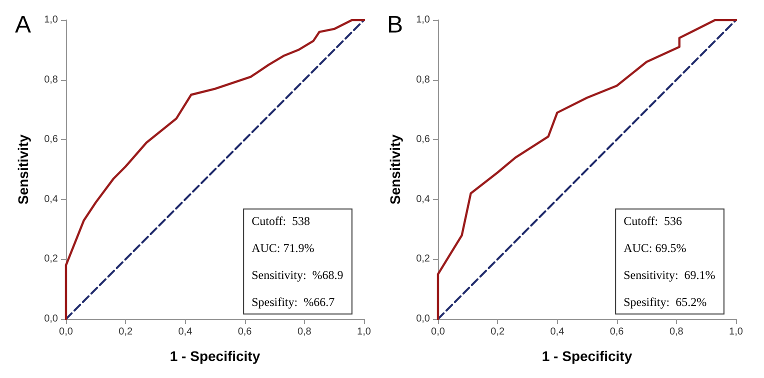 The width and height of the screenshot is (764, 378). Describe the element at coordinates (655, 247) in the screenshot. I see `annotation: AUC: 69.5%` at that location.